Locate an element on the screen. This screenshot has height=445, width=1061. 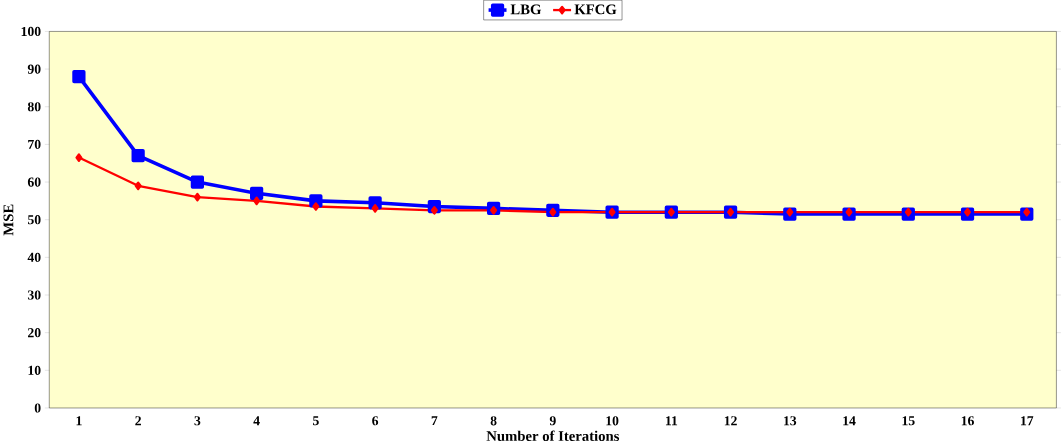
y-tick-label: 30 is located at coordinates (34, 295).